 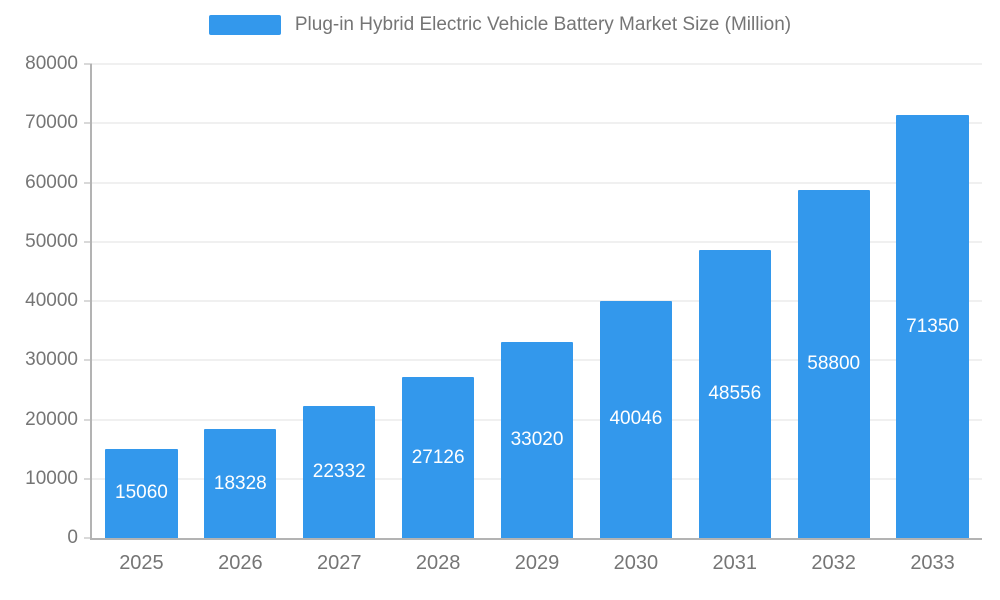 I want to click on y-tick-label: 20000, so click(x=51, y=419).